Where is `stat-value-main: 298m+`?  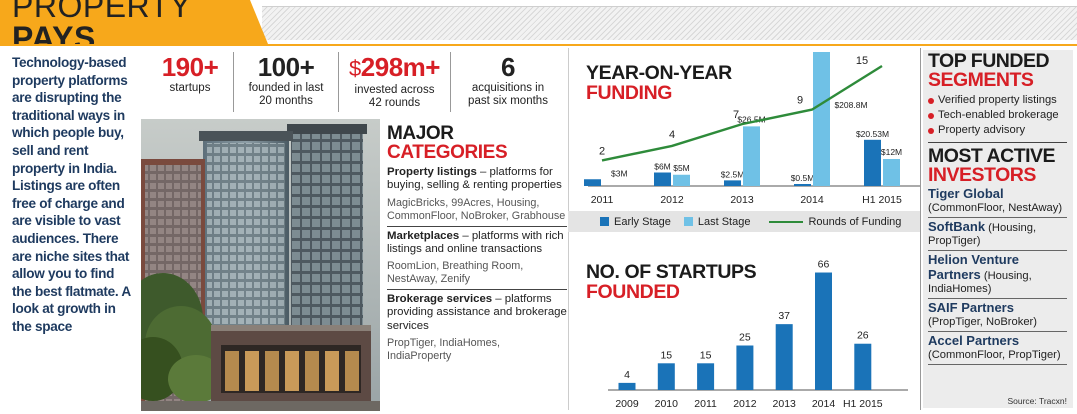
stat-value-main: 298m+ is located at coordinates (400, 67).